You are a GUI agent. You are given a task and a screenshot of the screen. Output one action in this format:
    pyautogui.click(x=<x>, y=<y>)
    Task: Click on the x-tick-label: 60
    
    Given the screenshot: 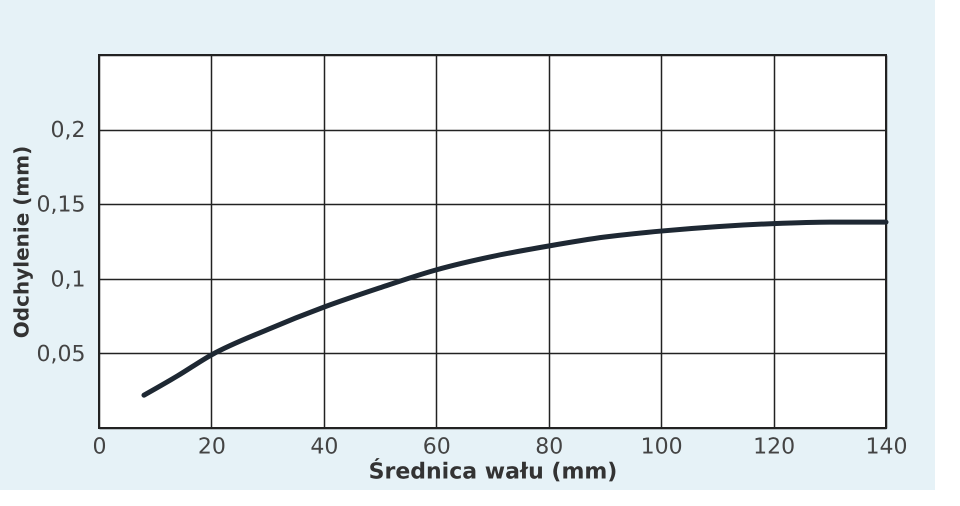 What is the action you would take?
    pyautogui.click(x=436, y=447)
    